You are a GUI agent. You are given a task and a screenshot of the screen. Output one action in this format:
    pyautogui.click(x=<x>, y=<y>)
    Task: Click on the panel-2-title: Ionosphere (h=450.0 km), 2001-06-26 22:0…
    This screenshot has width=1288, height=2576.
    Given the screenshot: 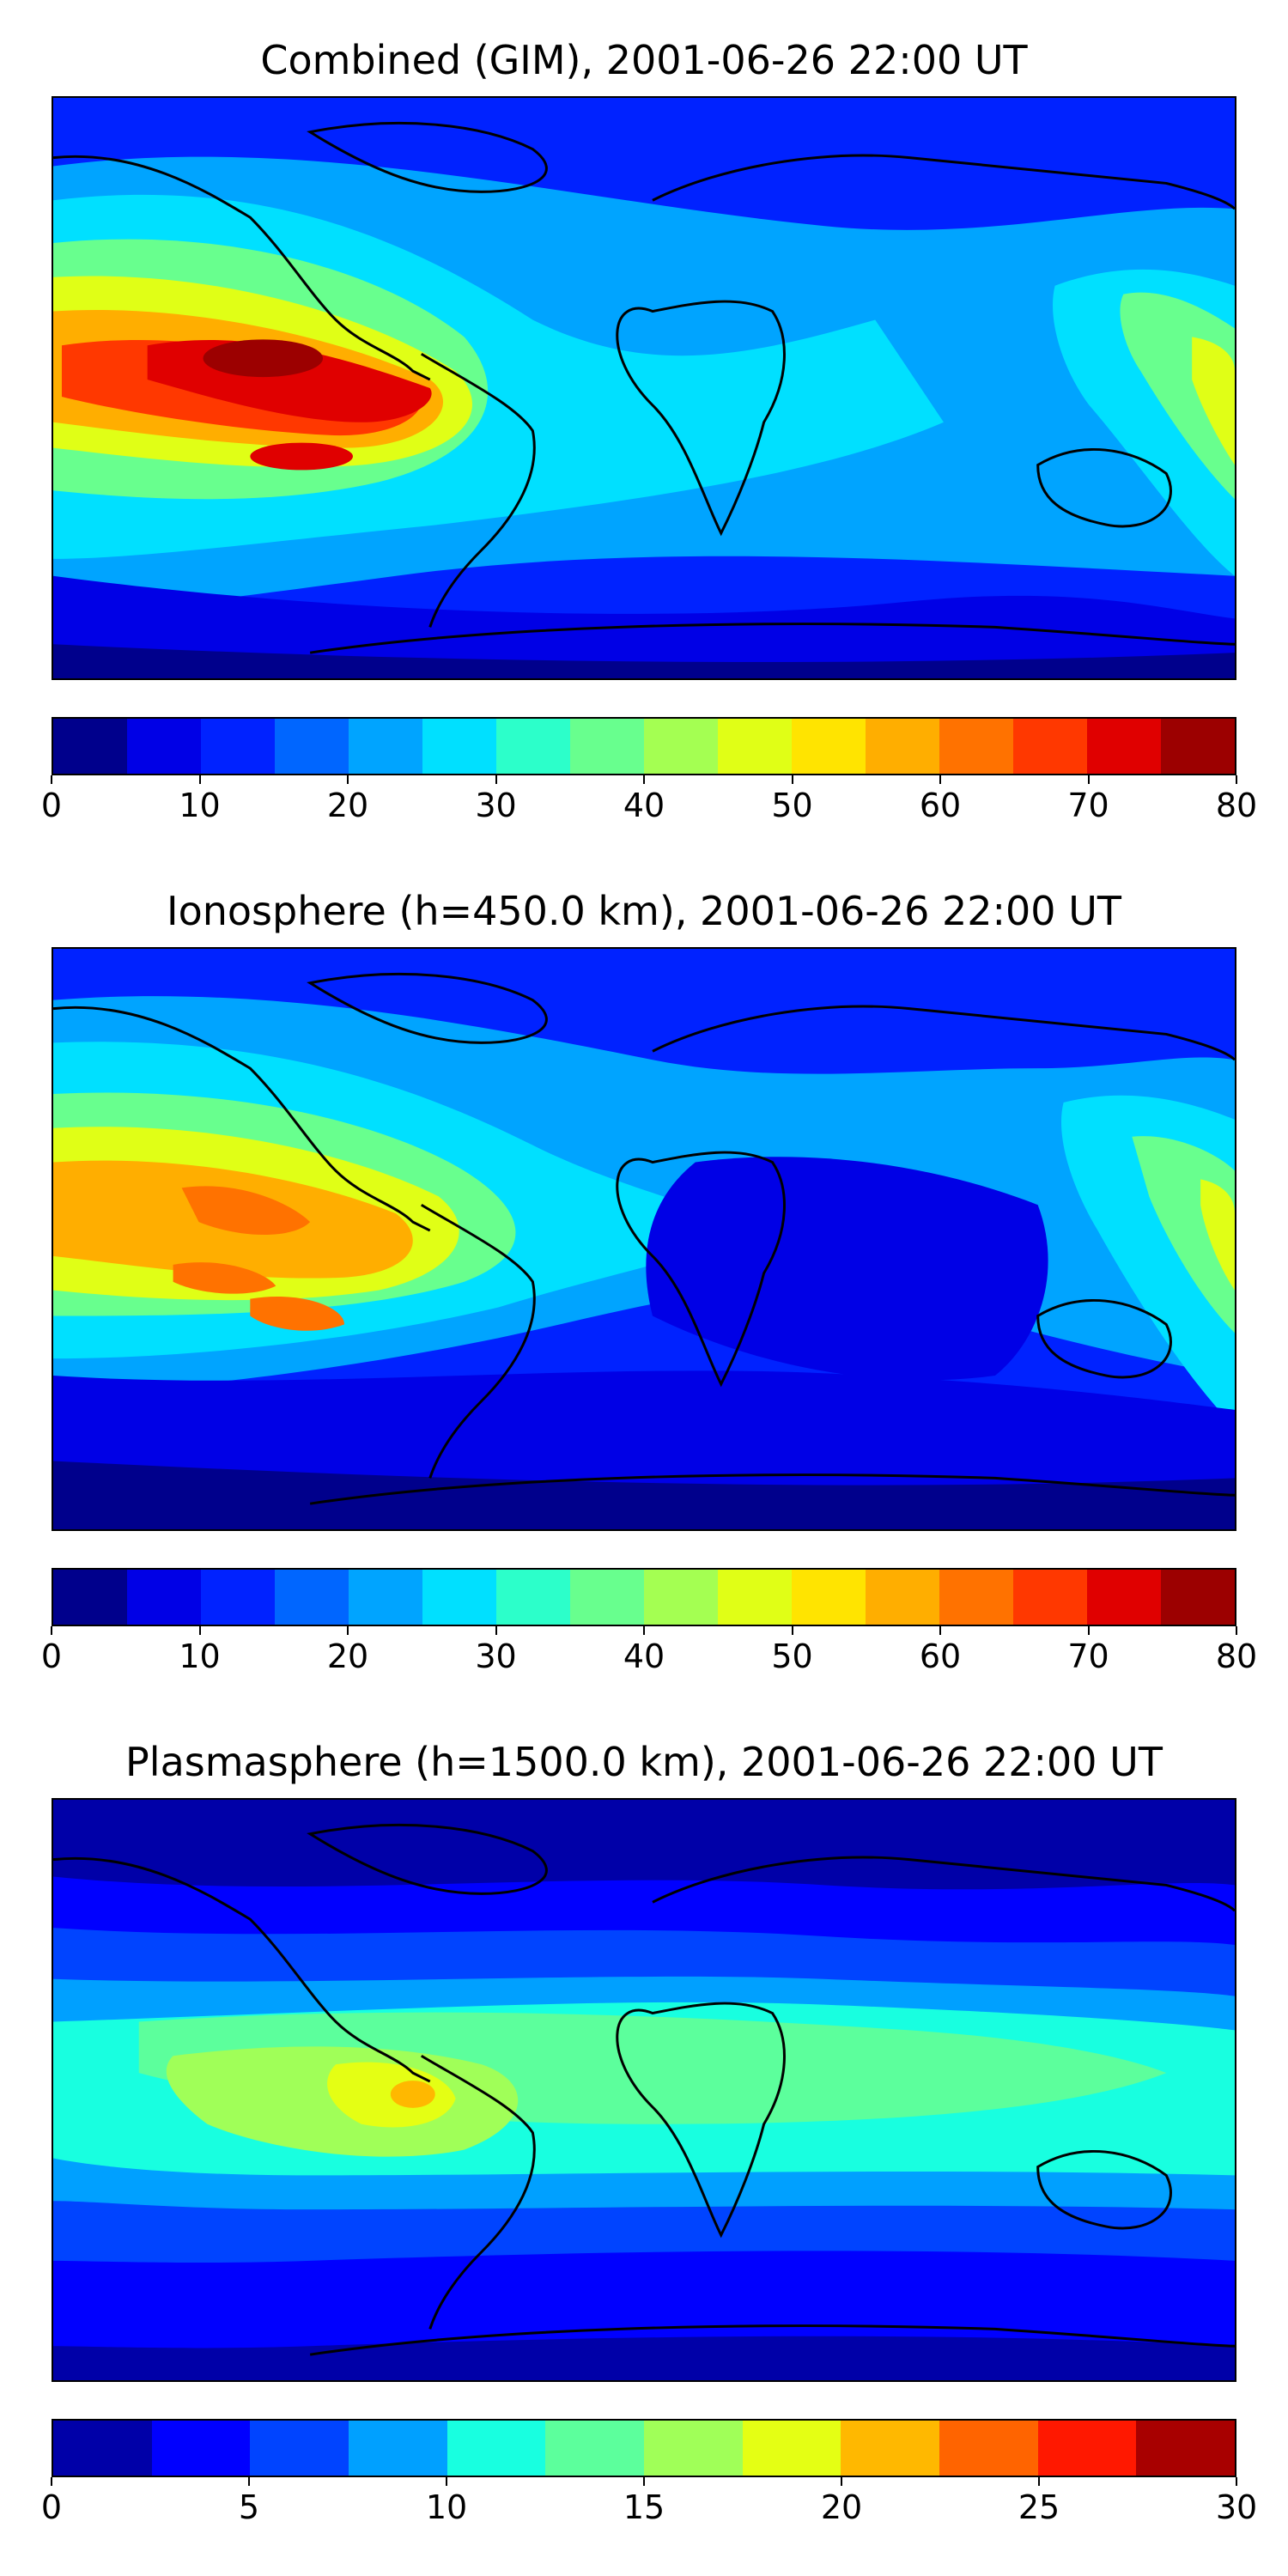 What is the action you would take?
    pyautogui.click(x=644, y=911)
    